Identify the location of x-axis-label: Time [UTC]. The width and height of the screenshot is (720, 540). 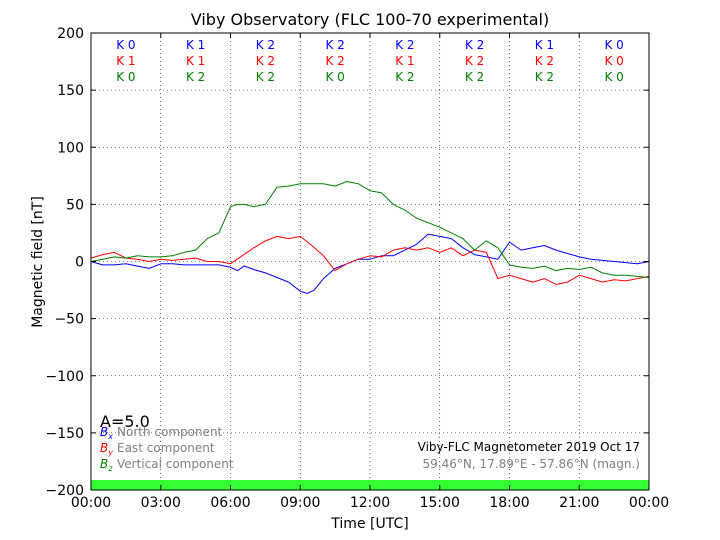
(369, 524).